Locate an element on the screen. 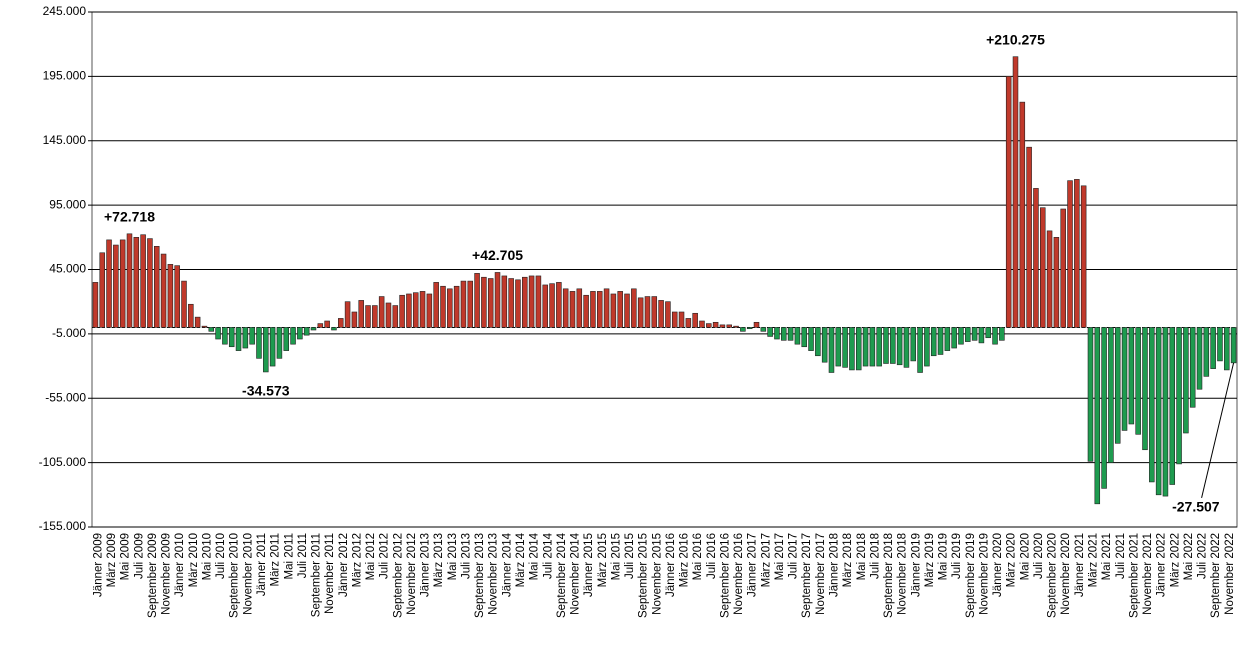  x-tick-label: Juli 2018 is located at coordinates (875, 556).